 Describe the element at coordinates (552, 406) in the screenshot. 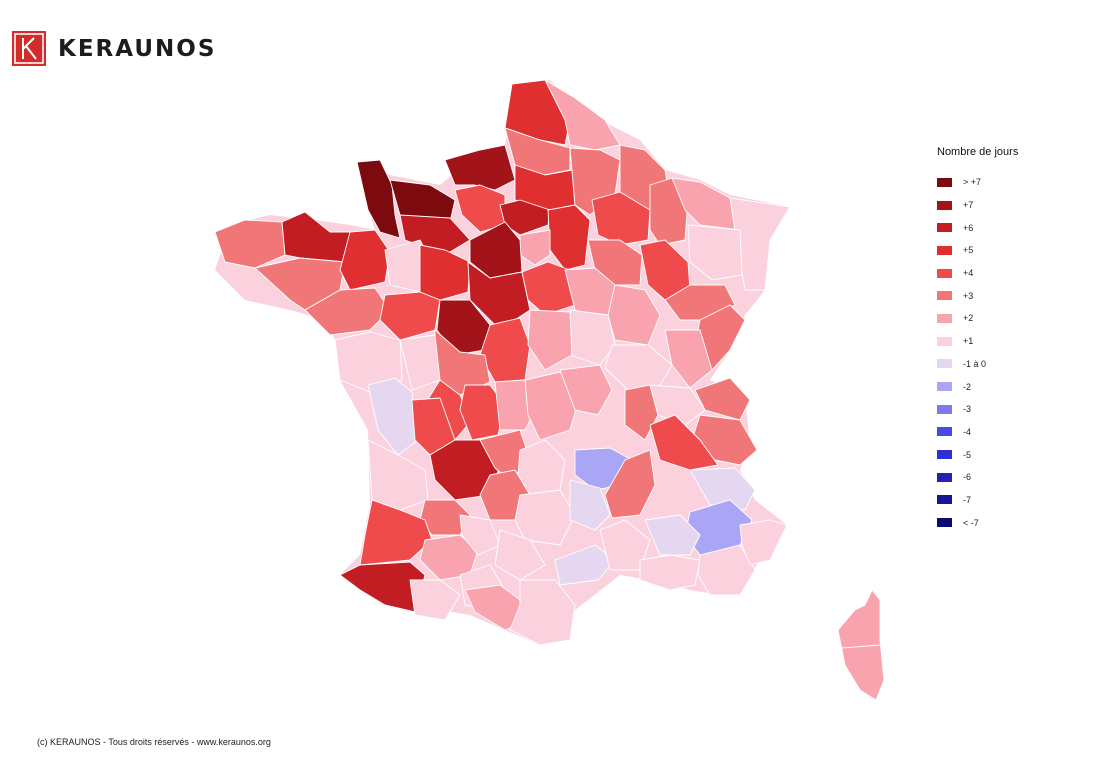

I see `department-puy-de-dome` at that location.